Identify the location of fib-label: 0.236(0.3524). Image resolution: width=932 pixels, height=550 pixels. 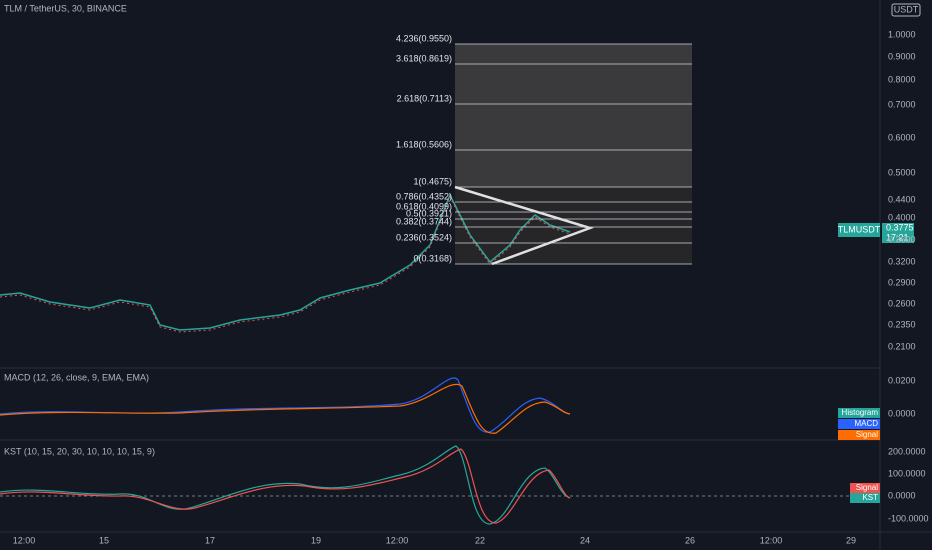
(424, 237).